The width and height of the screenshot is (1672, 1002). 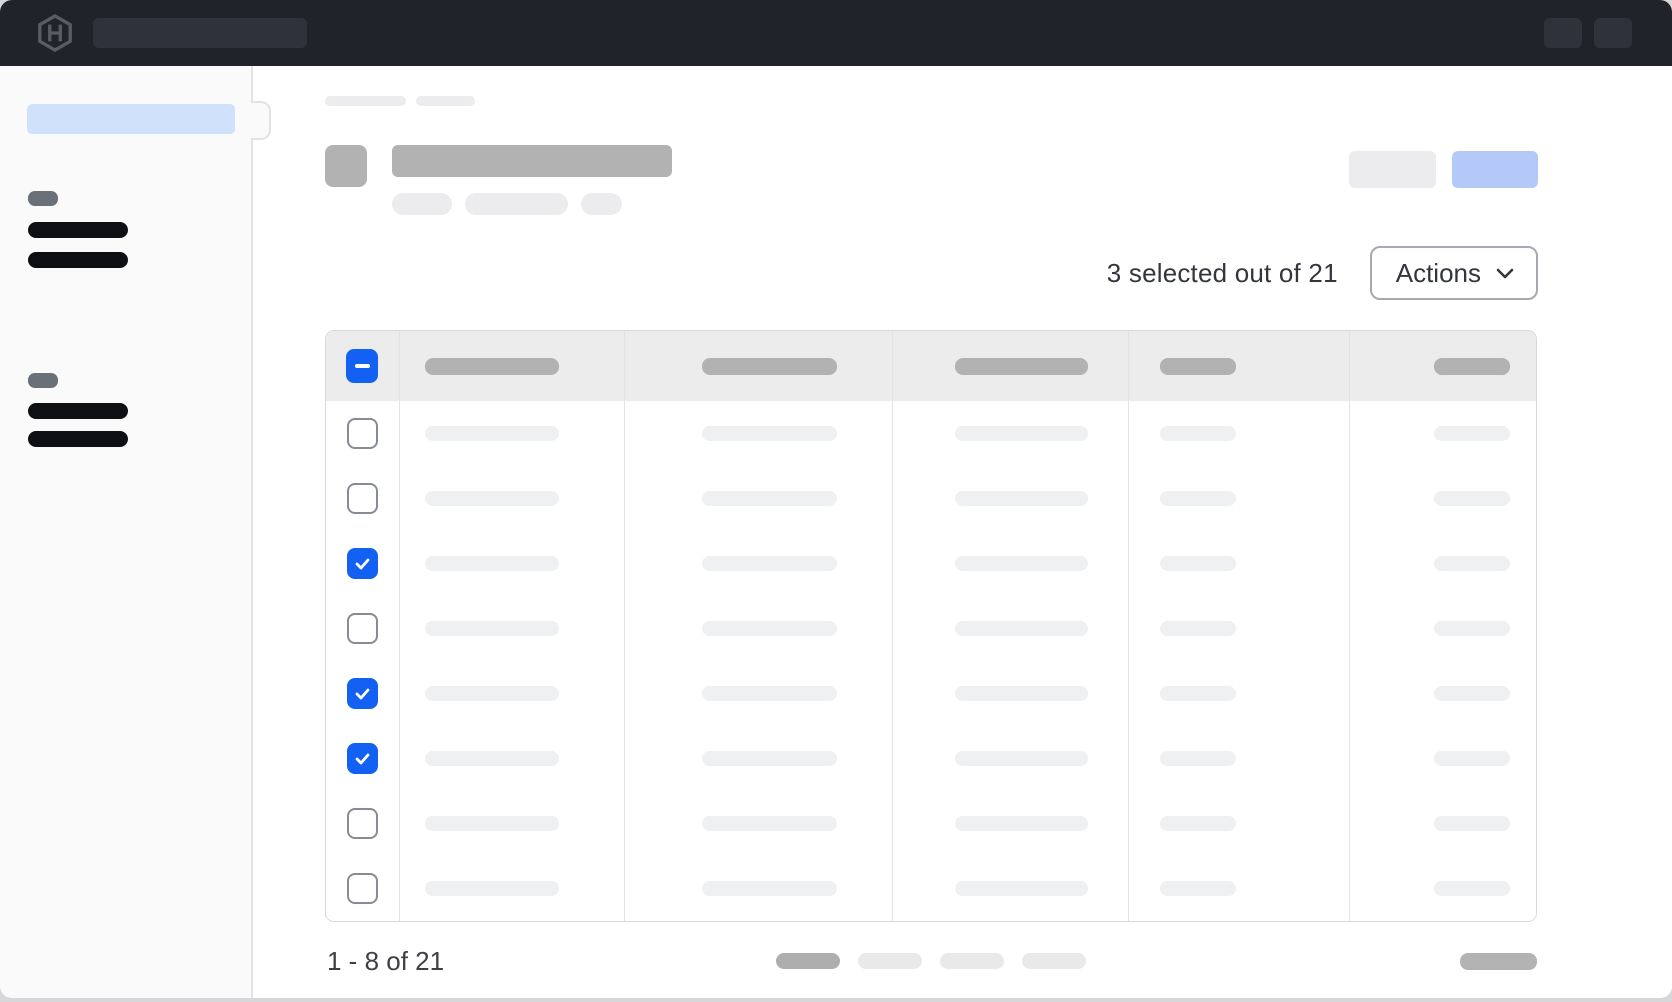 I want to click on indeterminate-icon, so click(x=362, y=366).